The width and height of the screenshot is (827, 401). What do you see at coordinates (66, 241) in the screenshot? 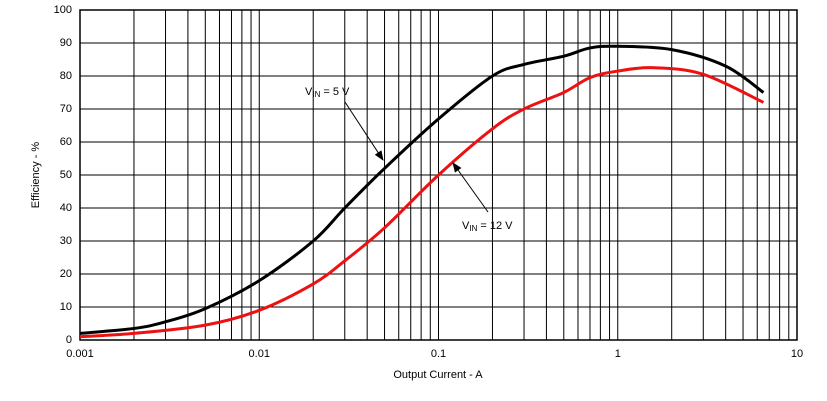
I see `y-tick-label: 30` at bounding box center [66, 241].